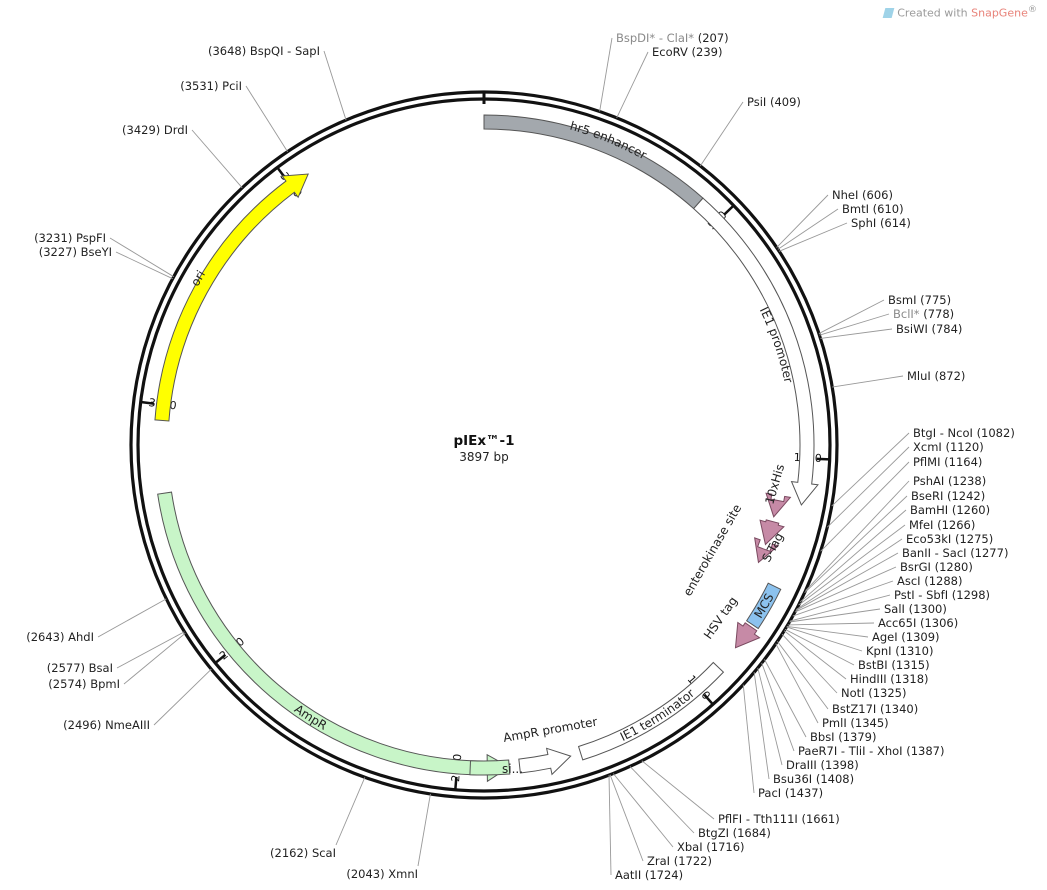 This screenshot has height=890, width=1047. Describe the element at coordinates (843, 737) in the screenshot. I see `site-label-bbsi: BbsI (1379)` at that location.